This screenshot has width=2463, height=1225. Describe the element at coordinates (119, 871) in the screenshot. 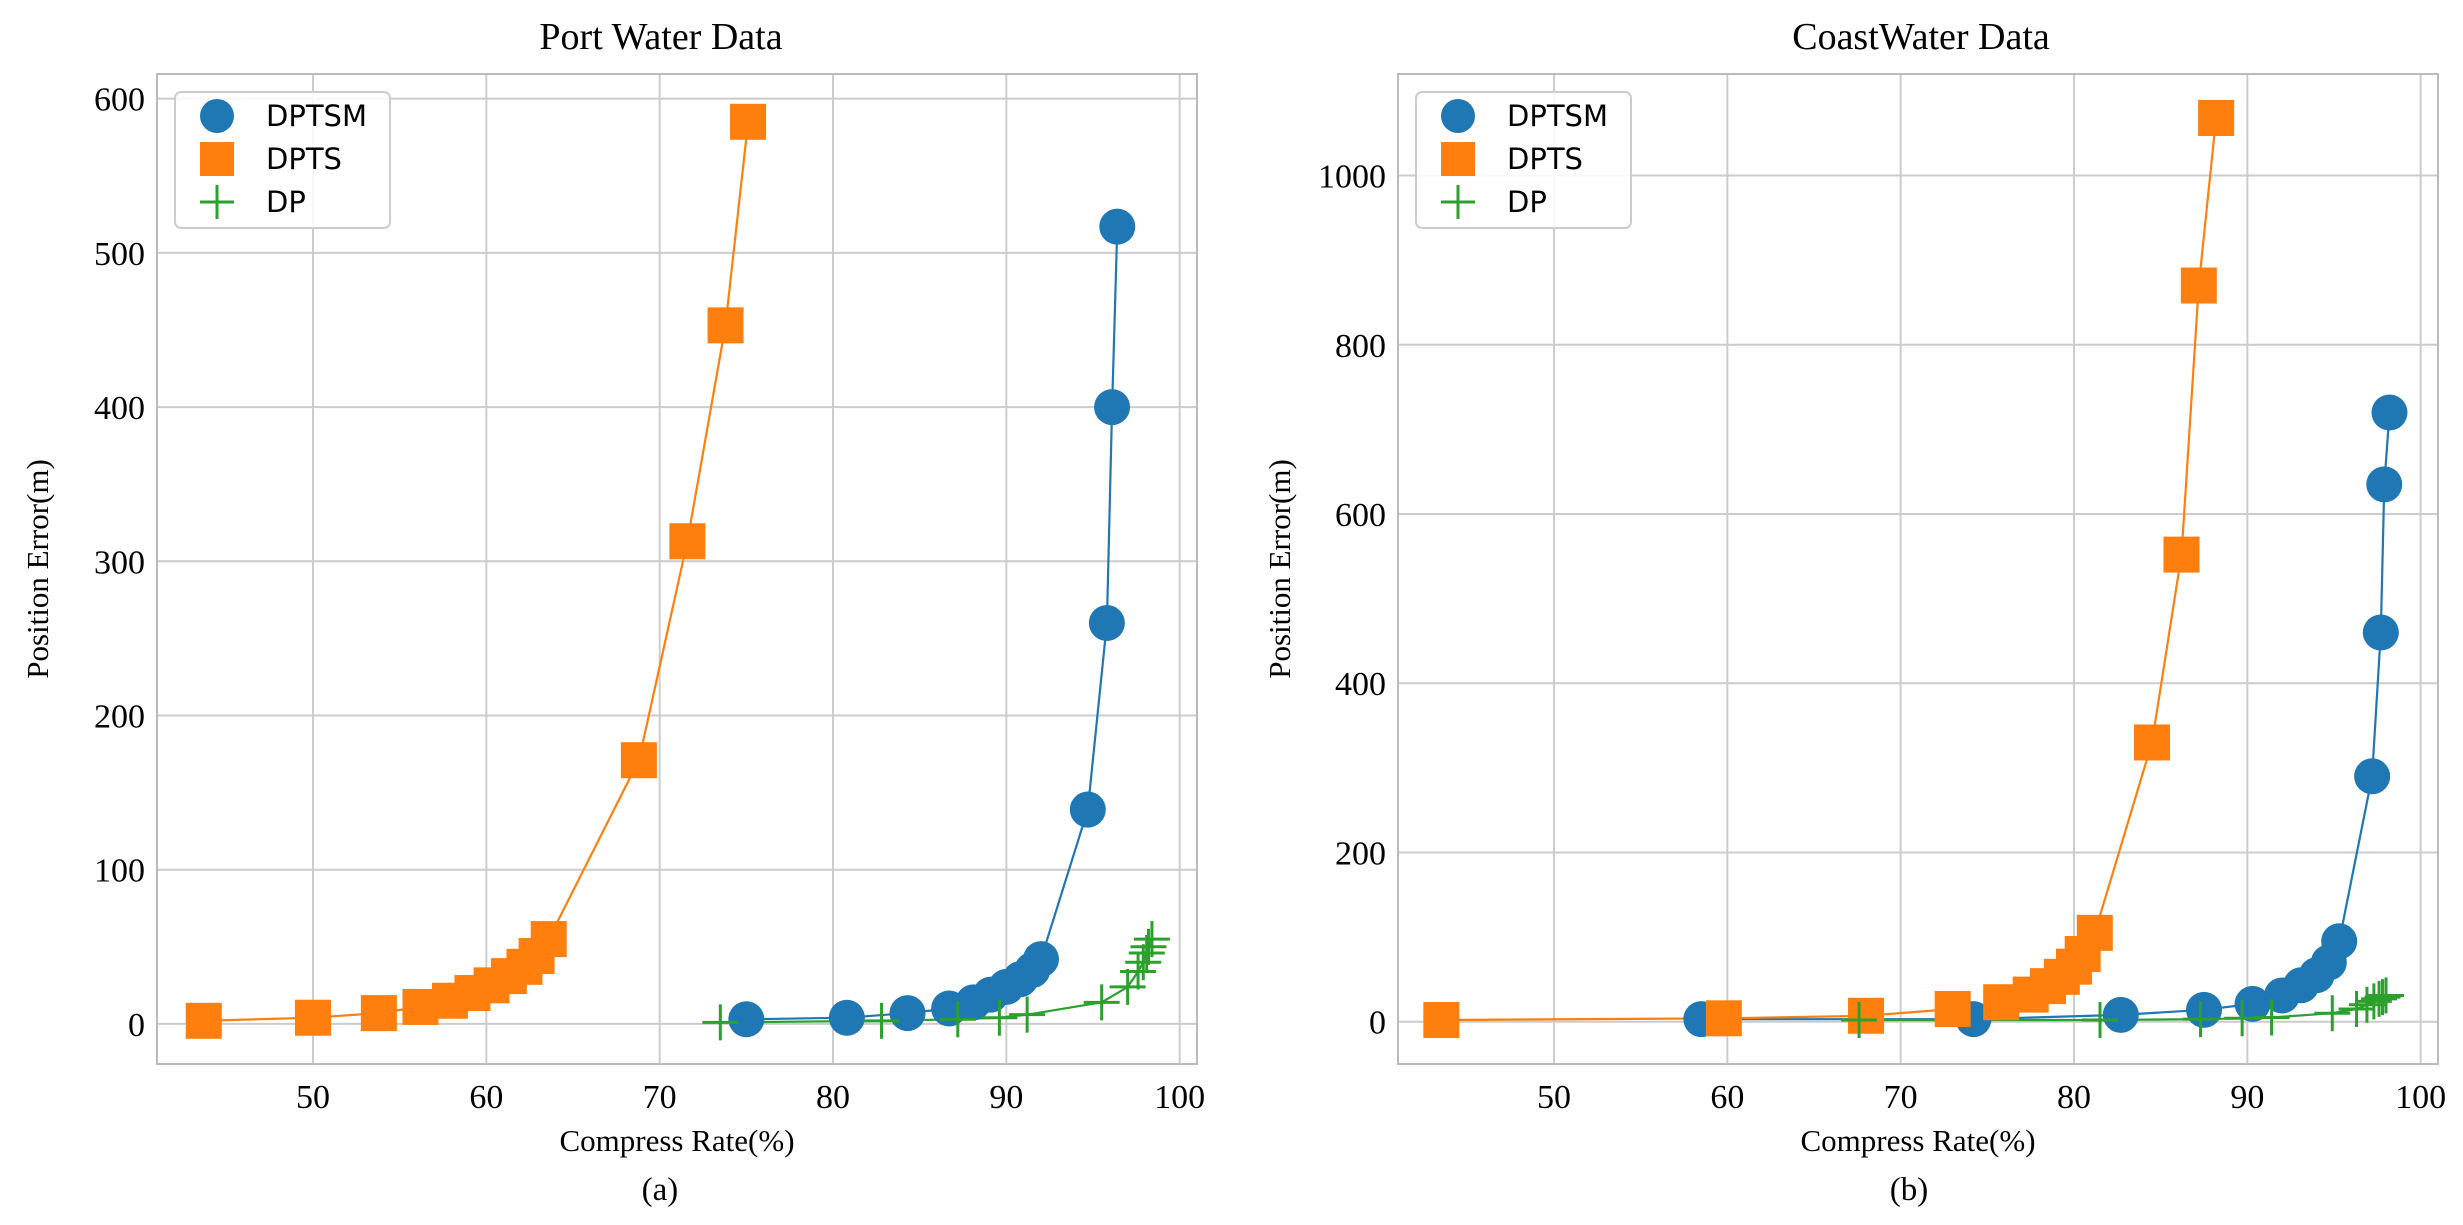

I see `y-tick-label: 100` at that location.